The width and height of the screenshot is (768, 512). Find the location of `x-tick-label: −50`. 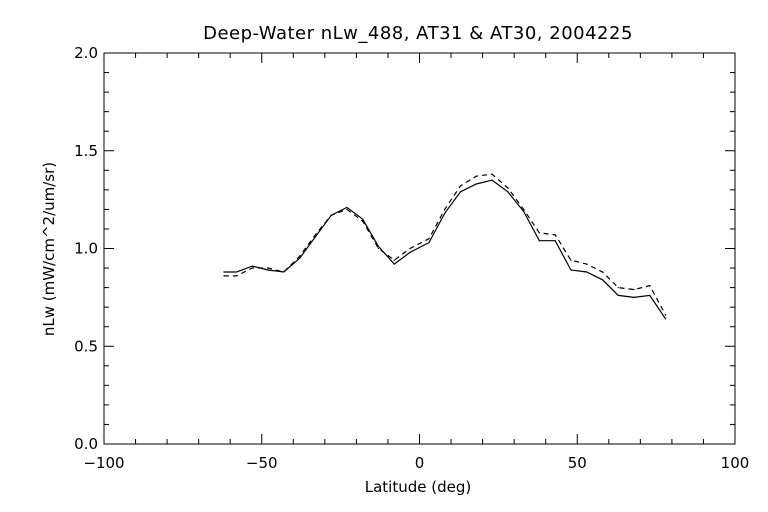

x-tick-label: −50 is located at coordinates (262, 463).